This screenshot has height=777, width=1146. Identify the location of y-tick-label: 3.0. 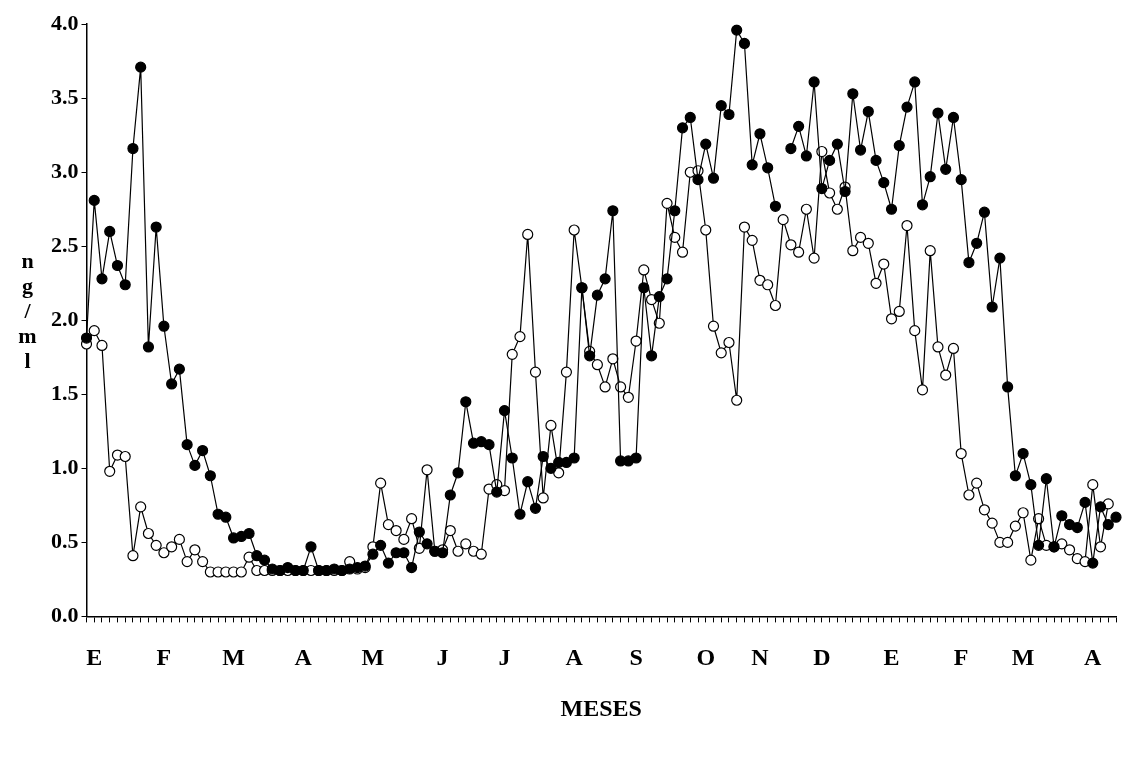
(65, 170).